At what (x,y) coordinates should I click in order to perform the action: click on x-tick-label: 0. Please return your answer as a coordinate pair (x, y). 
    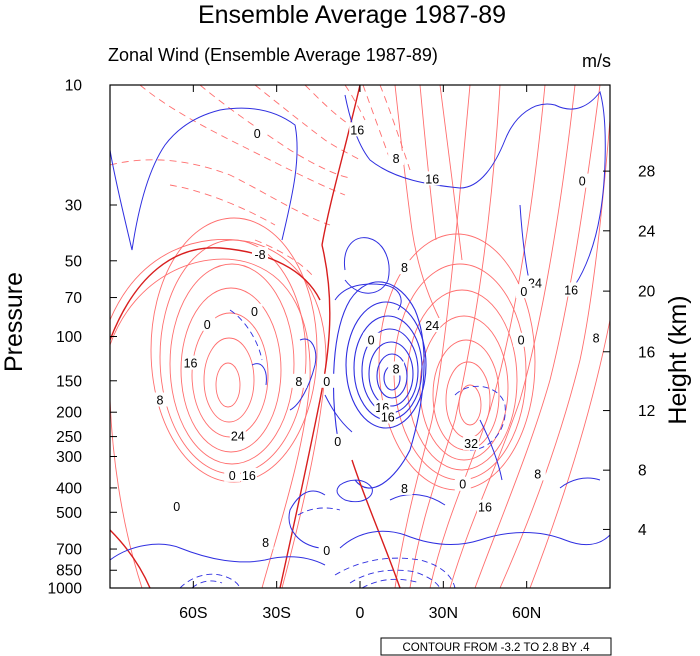
    Looking at the image, I should click on (360, 613).